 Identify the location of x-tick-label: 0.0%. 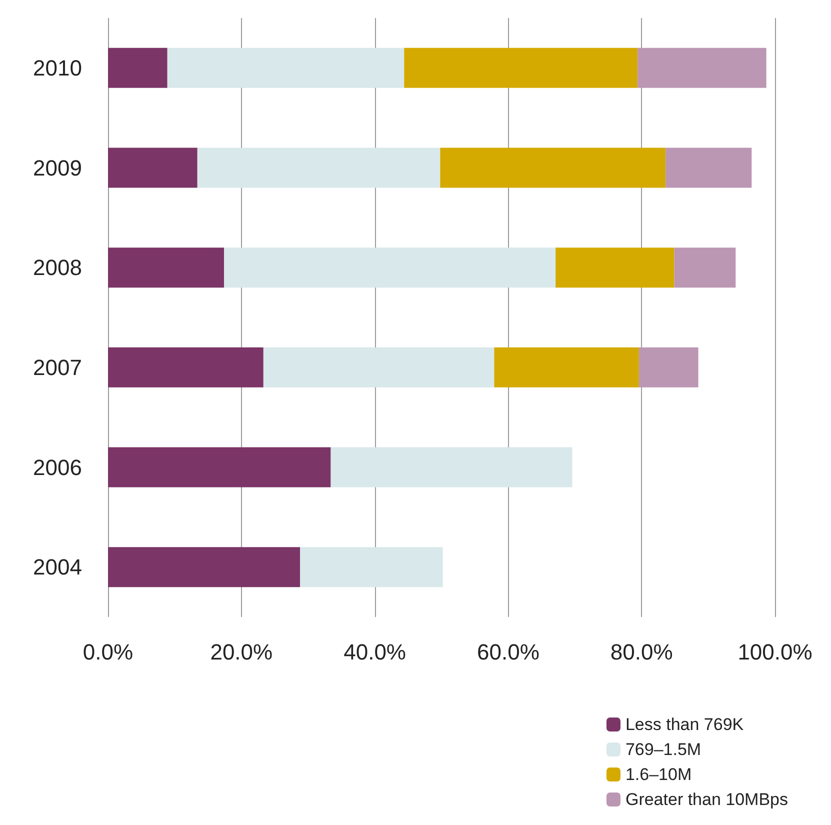
(108, 652).